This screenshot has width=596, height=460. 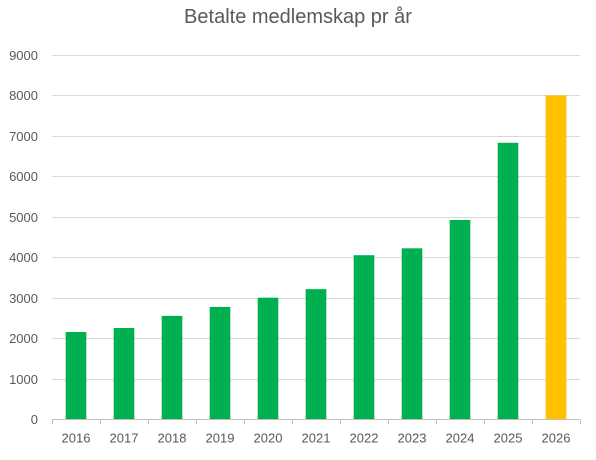 What do you see at coordinates (364, 438) in the screenshot?
I see `x-tick-label: 2022` at bounding box center [364, 438].